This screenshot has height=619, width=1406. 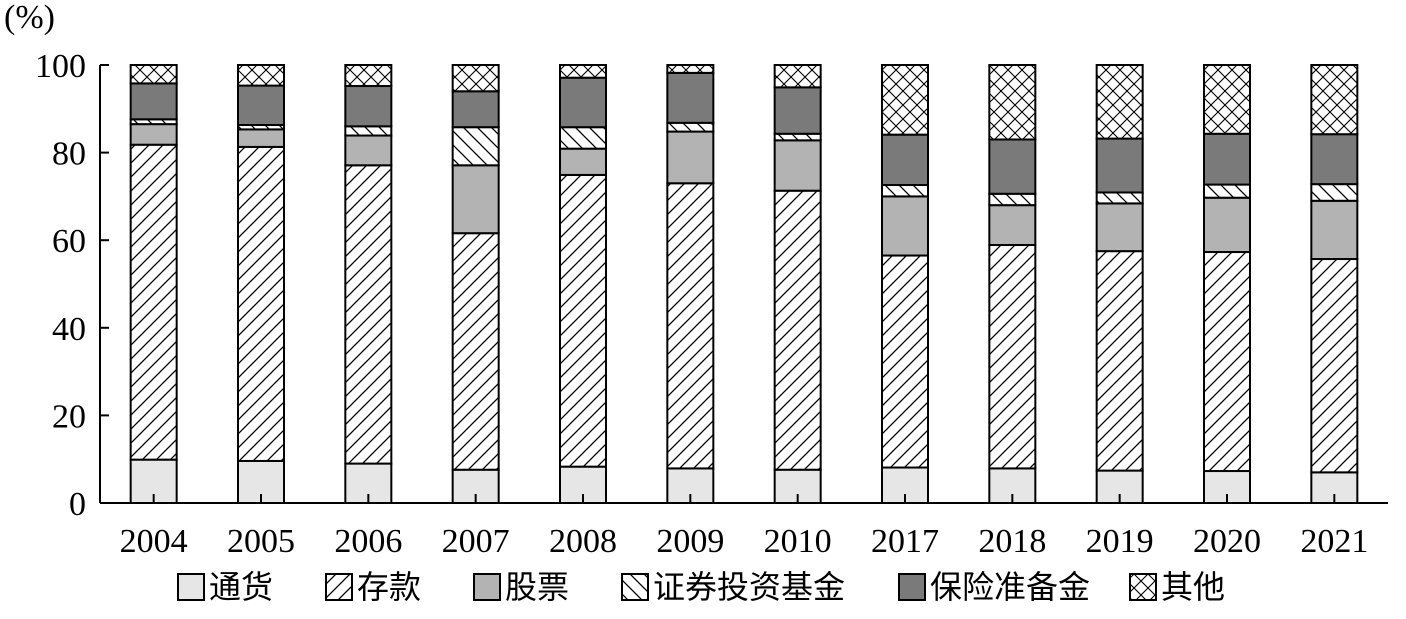 What do you see at coordinates (29, 18) in the screenshot?
I see `y-unit-label: (%)` at bounding box center [29, 18].